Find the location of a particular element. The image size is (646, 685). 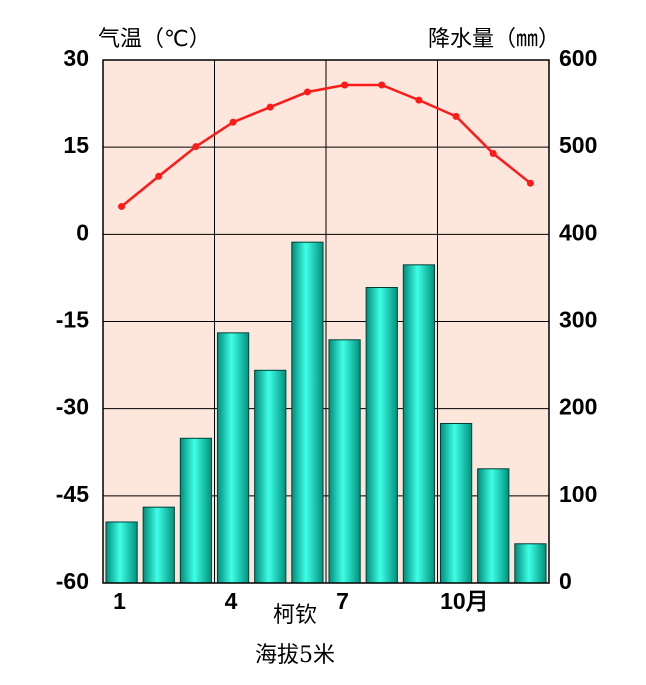

y-tick-label: -30 is located at coordinates (72, 407).